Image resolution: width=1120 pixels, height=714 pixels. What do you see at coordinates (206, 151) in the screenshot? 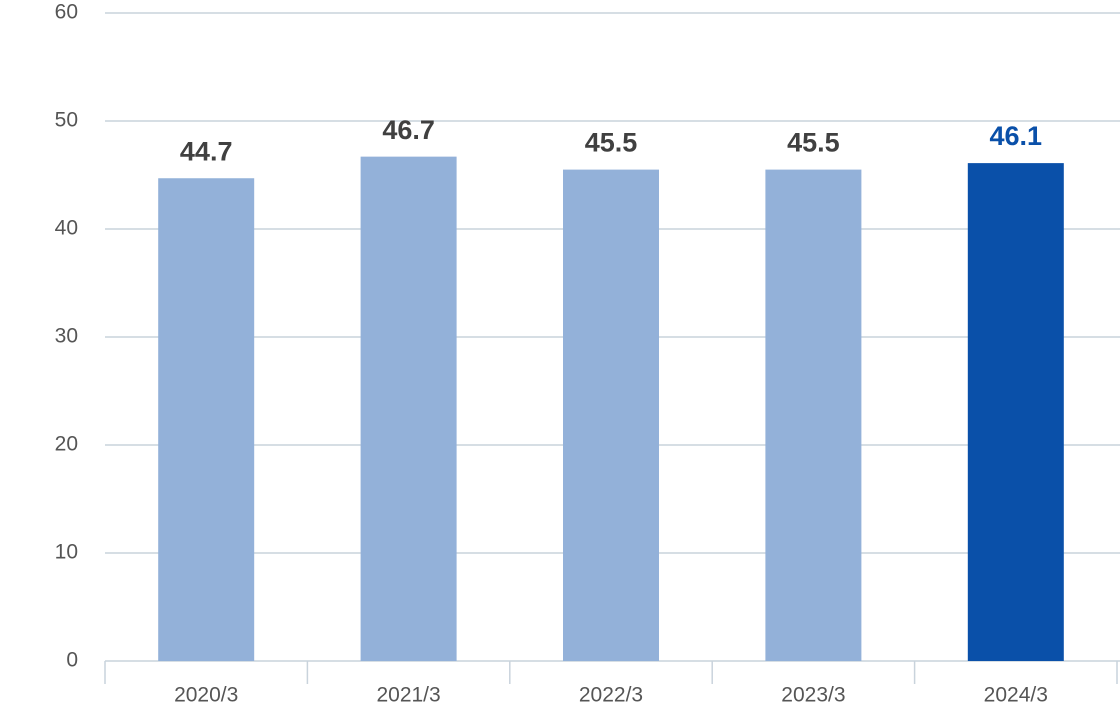
I see `value-label: 44.7` at bounding box center [206, 151].